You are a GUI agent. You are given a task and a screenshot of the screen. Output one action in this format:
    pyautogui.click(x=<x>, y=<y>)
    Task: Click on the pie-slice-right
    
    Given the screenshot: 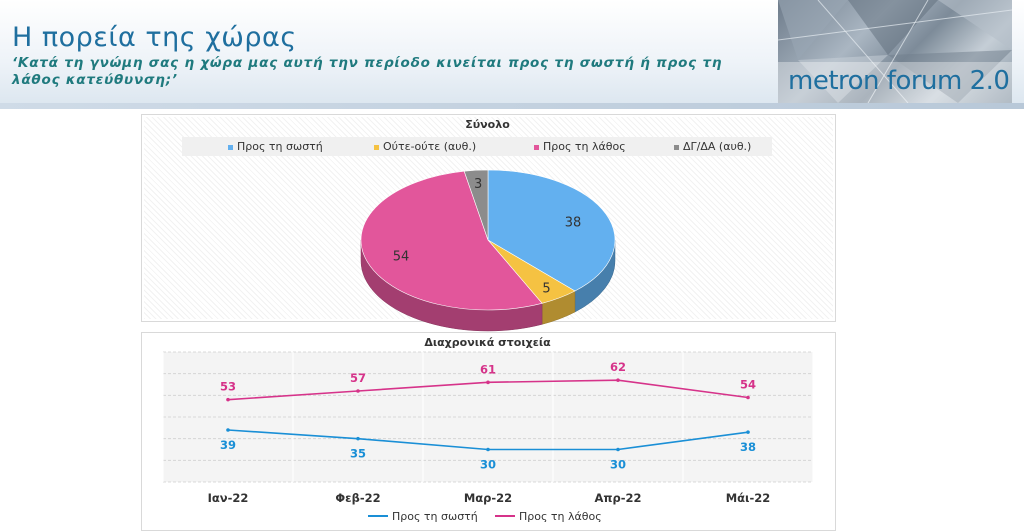 What is the action you would take?
    pyautogui.click(x=551, y=230)
    